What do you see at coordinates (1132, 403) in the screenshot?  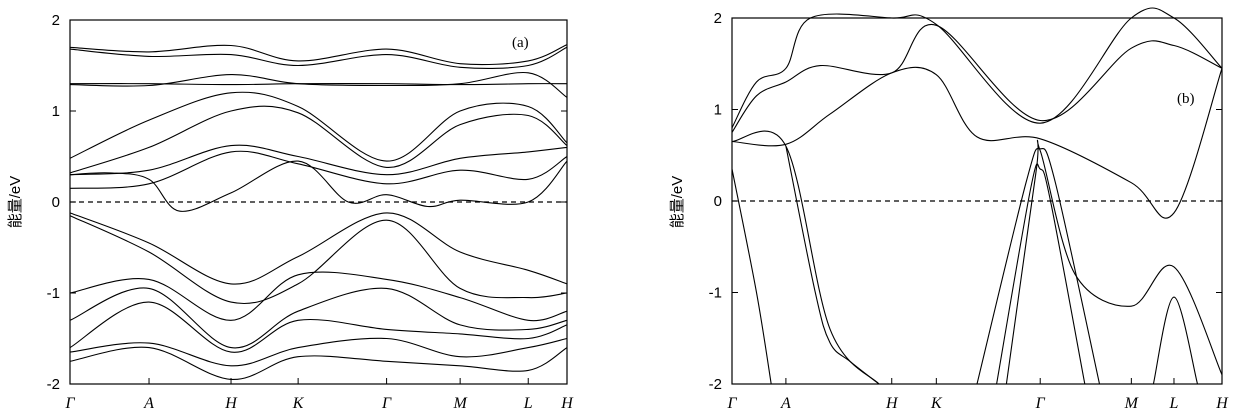 I see `panel-b-kpoint-label: M` at bounding box center [1132, 403].